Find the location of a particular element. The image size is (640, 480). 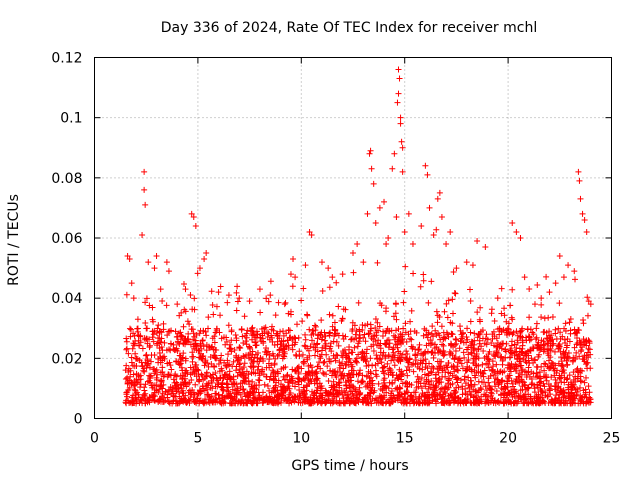

x-tick-label: 15 is located at coordinates (405, 439).